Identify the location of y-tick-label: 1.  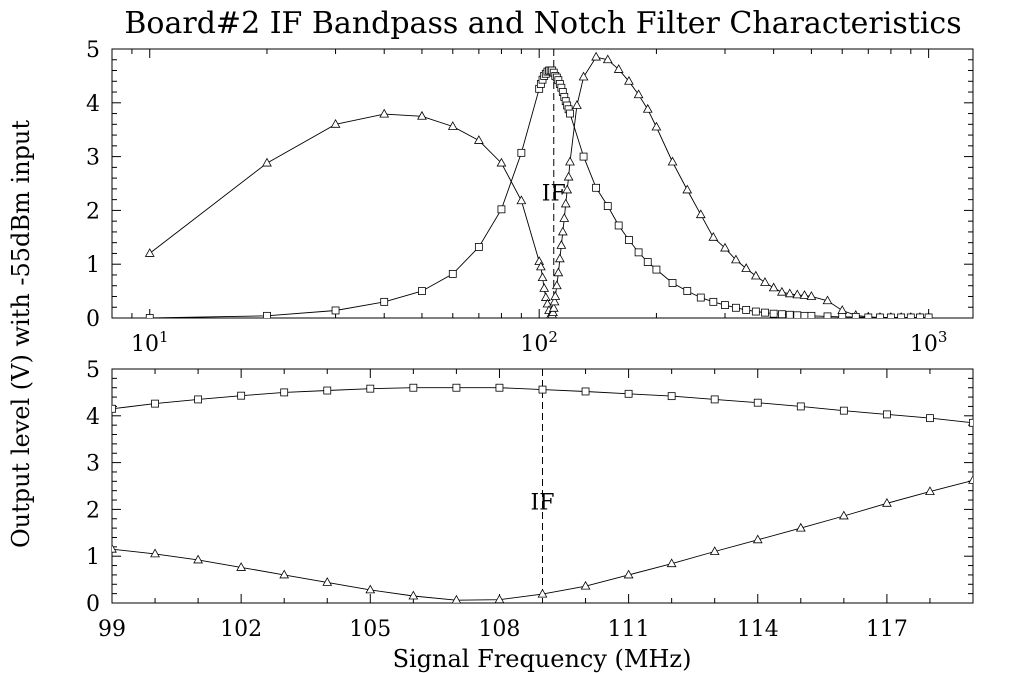
(93, 265).